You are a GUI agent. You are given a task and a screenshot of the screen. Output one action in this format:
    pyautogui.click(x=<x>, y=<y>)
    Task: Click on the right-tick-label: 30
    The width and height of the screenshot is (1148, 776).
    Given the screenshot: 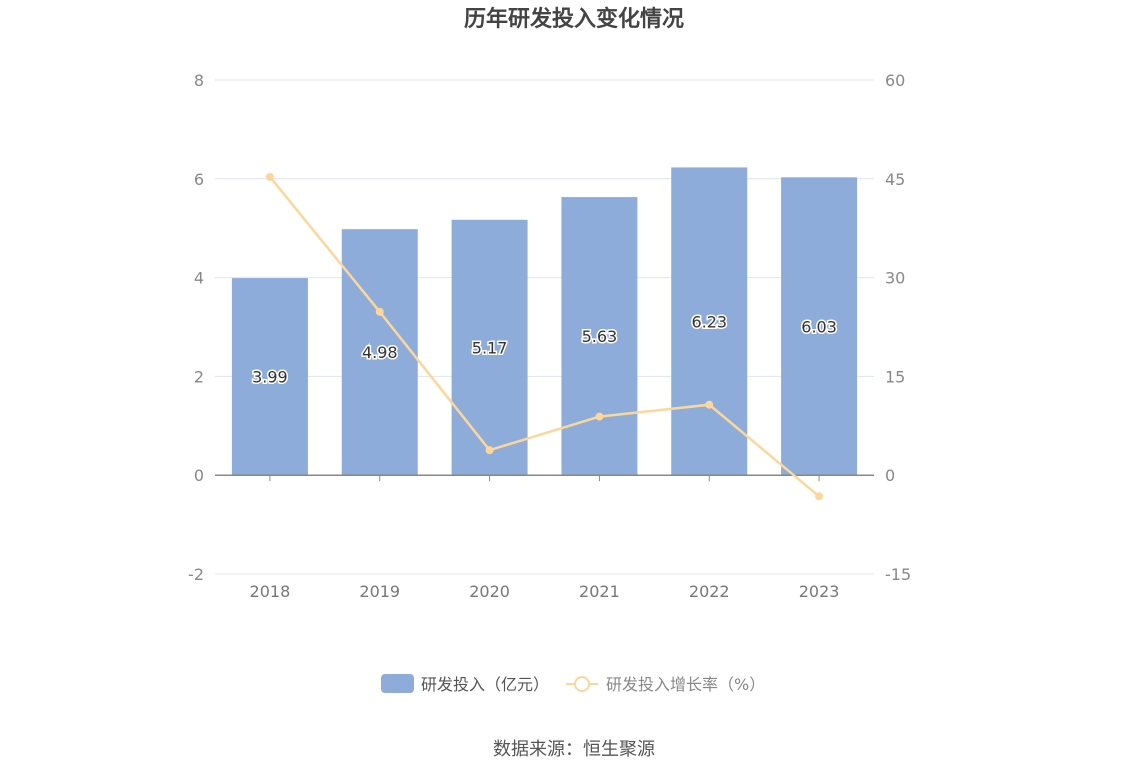 What is the action you would take?
    pyautogui.click(x=895, y=278)
    